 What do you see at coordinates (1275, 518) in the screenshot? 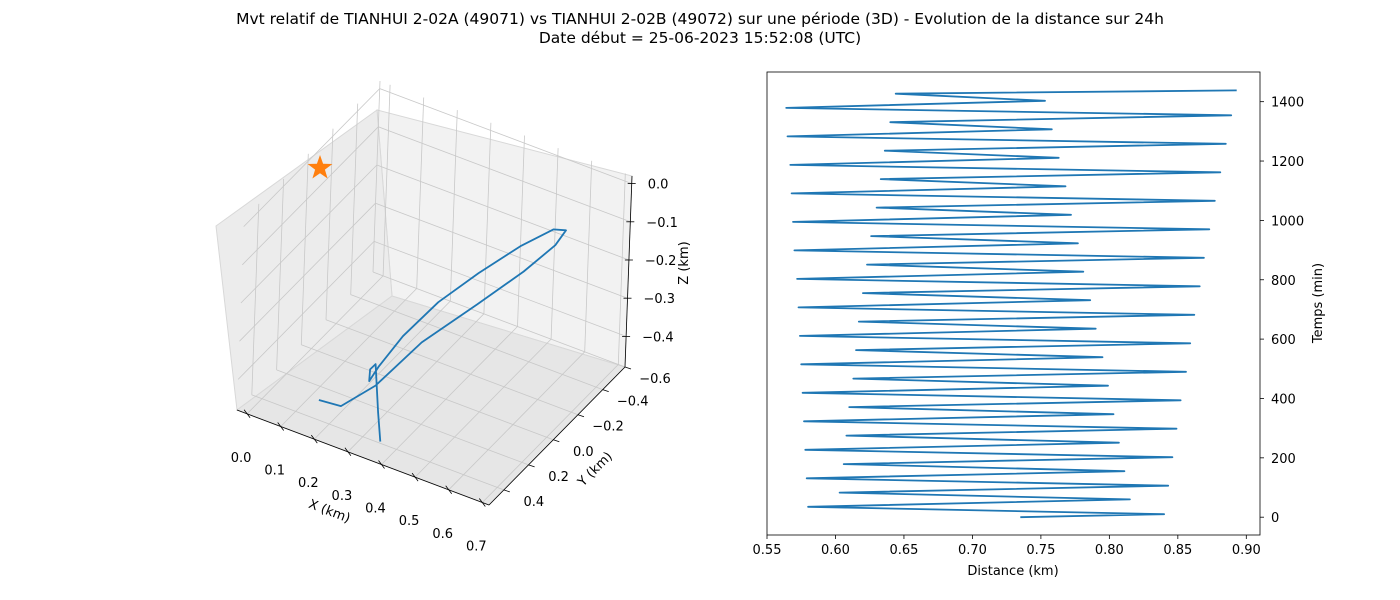
I see `y-tick-label-2d: 0` at bounding box center [1275, 518].